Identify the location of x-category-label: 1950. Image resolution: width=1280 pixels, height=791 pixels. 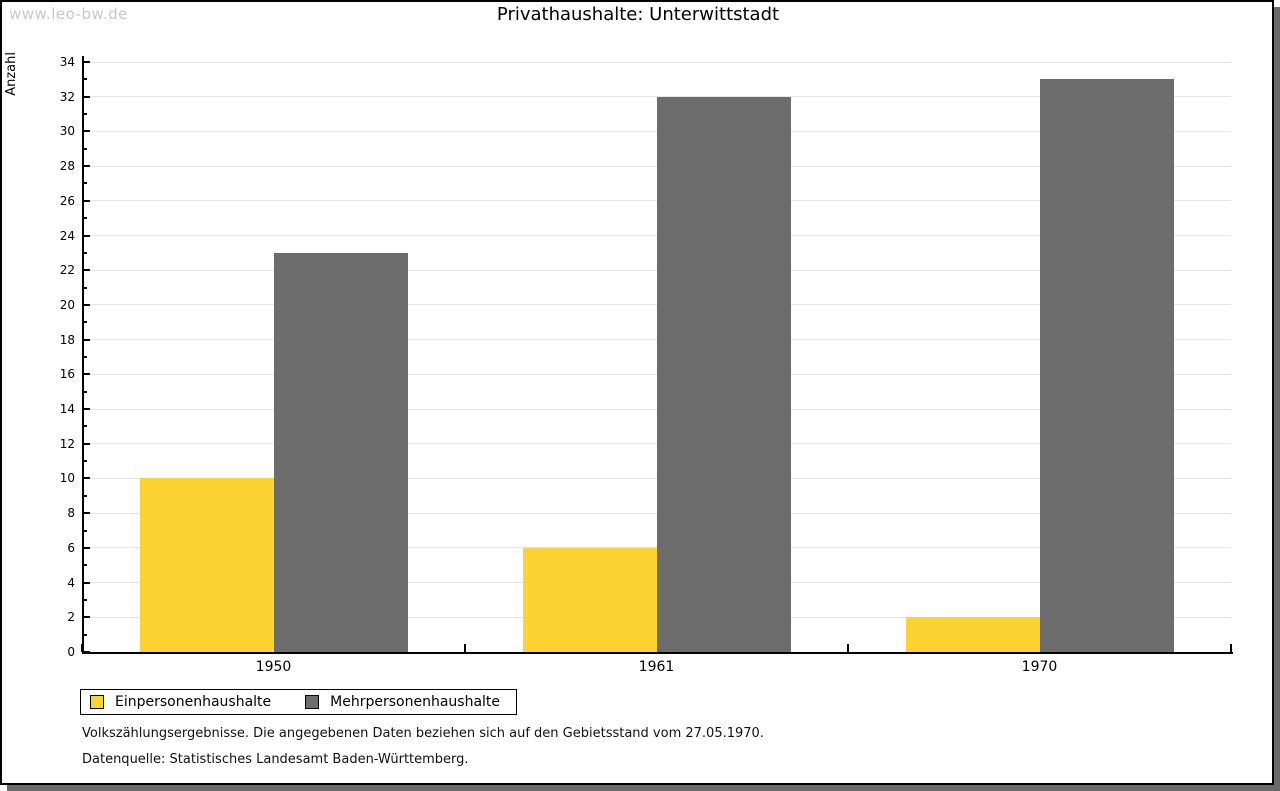
(273, 667).